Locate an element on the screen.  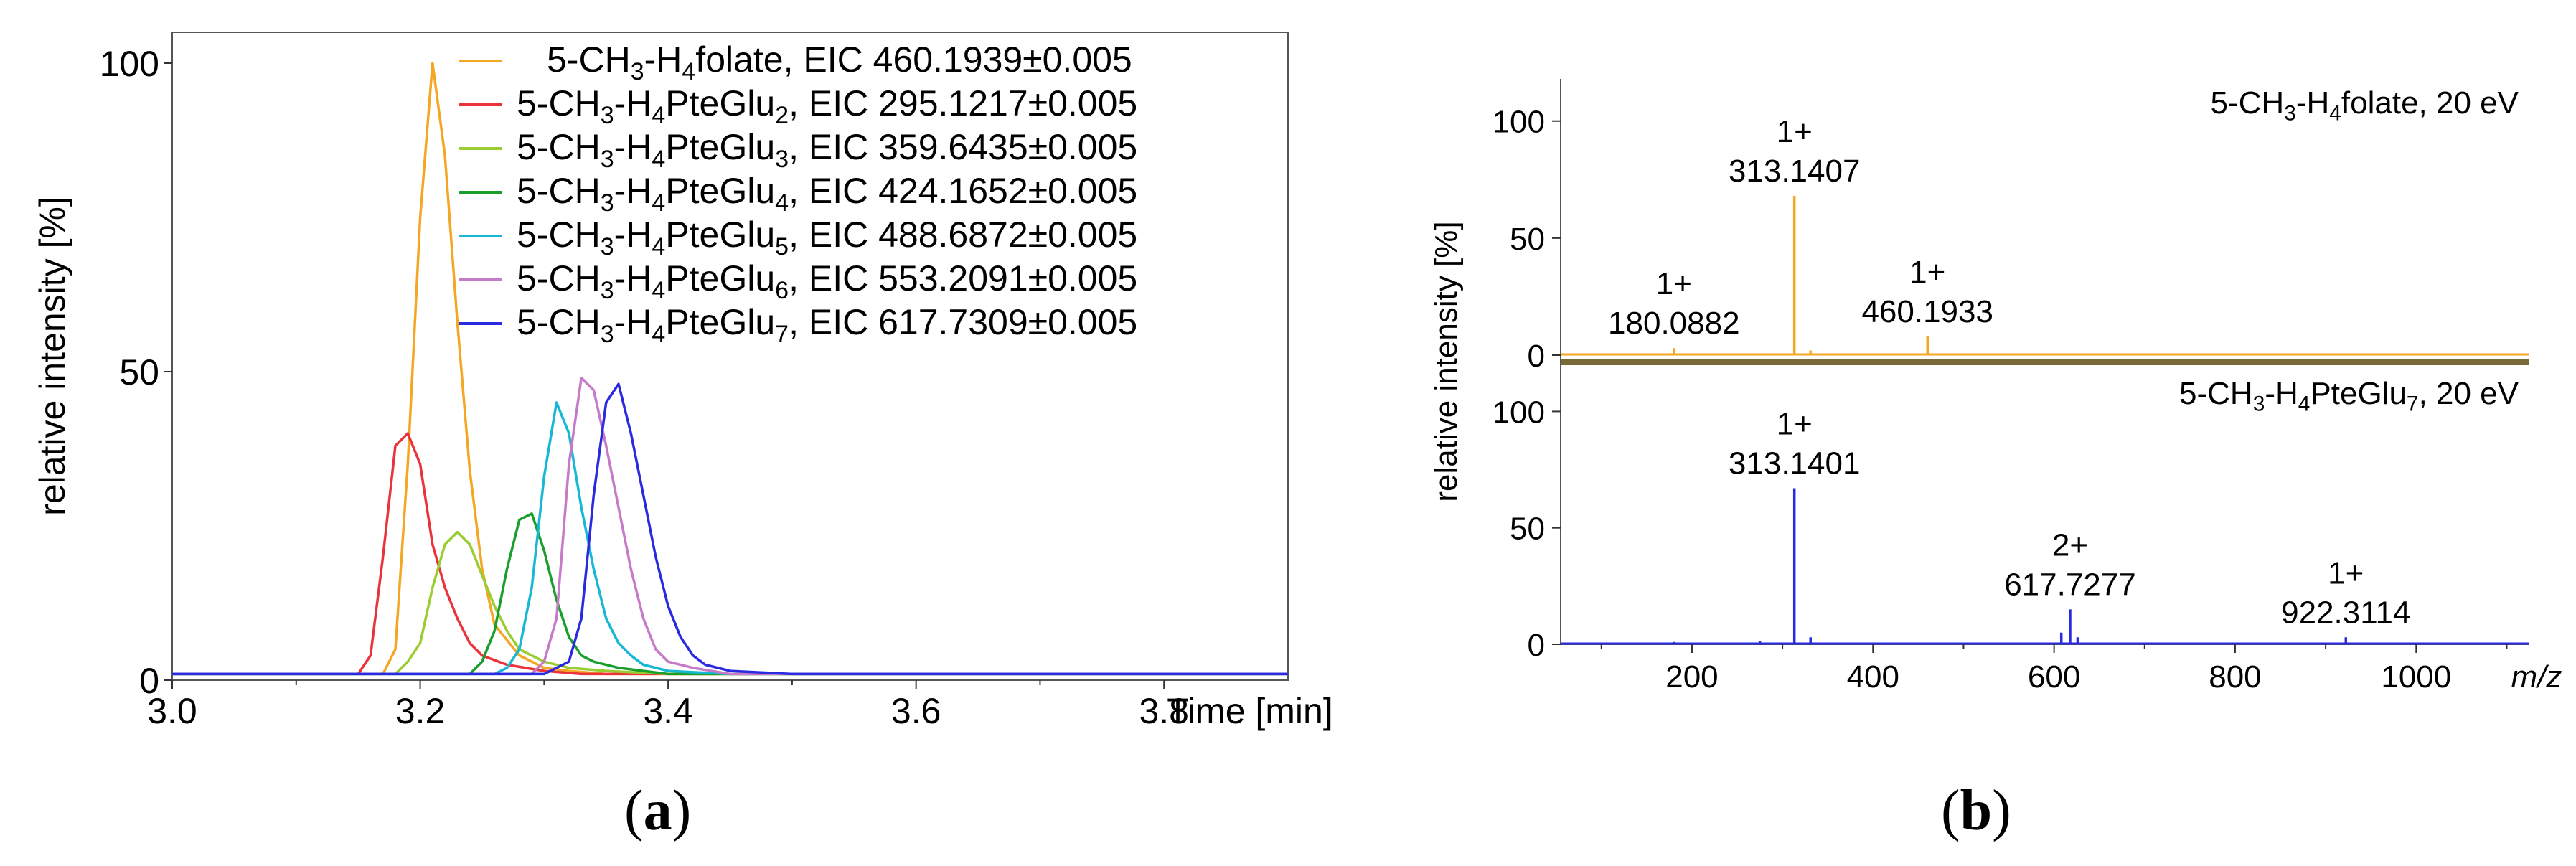
peak-charge-label: 2+ is located at coordinates (2070, 545).